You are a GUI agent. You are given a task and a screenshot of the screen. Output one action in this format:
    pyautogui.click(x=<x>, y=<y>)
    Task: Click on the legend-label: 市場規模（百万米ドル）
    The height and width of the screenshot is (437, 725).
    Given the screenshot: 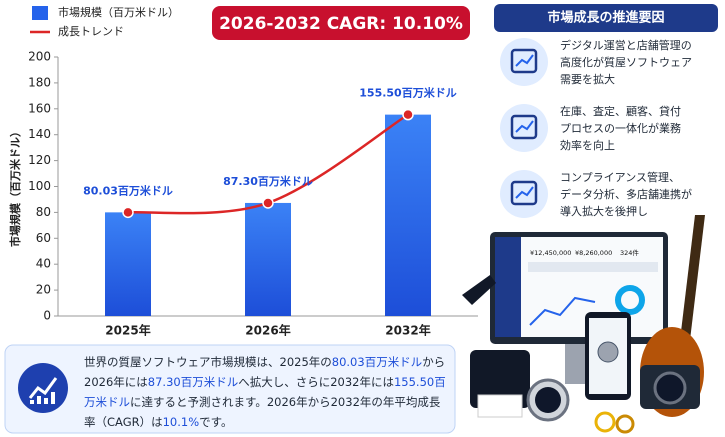 What is the action you would take?
    pyautogui.click(x=118, y=12)
    